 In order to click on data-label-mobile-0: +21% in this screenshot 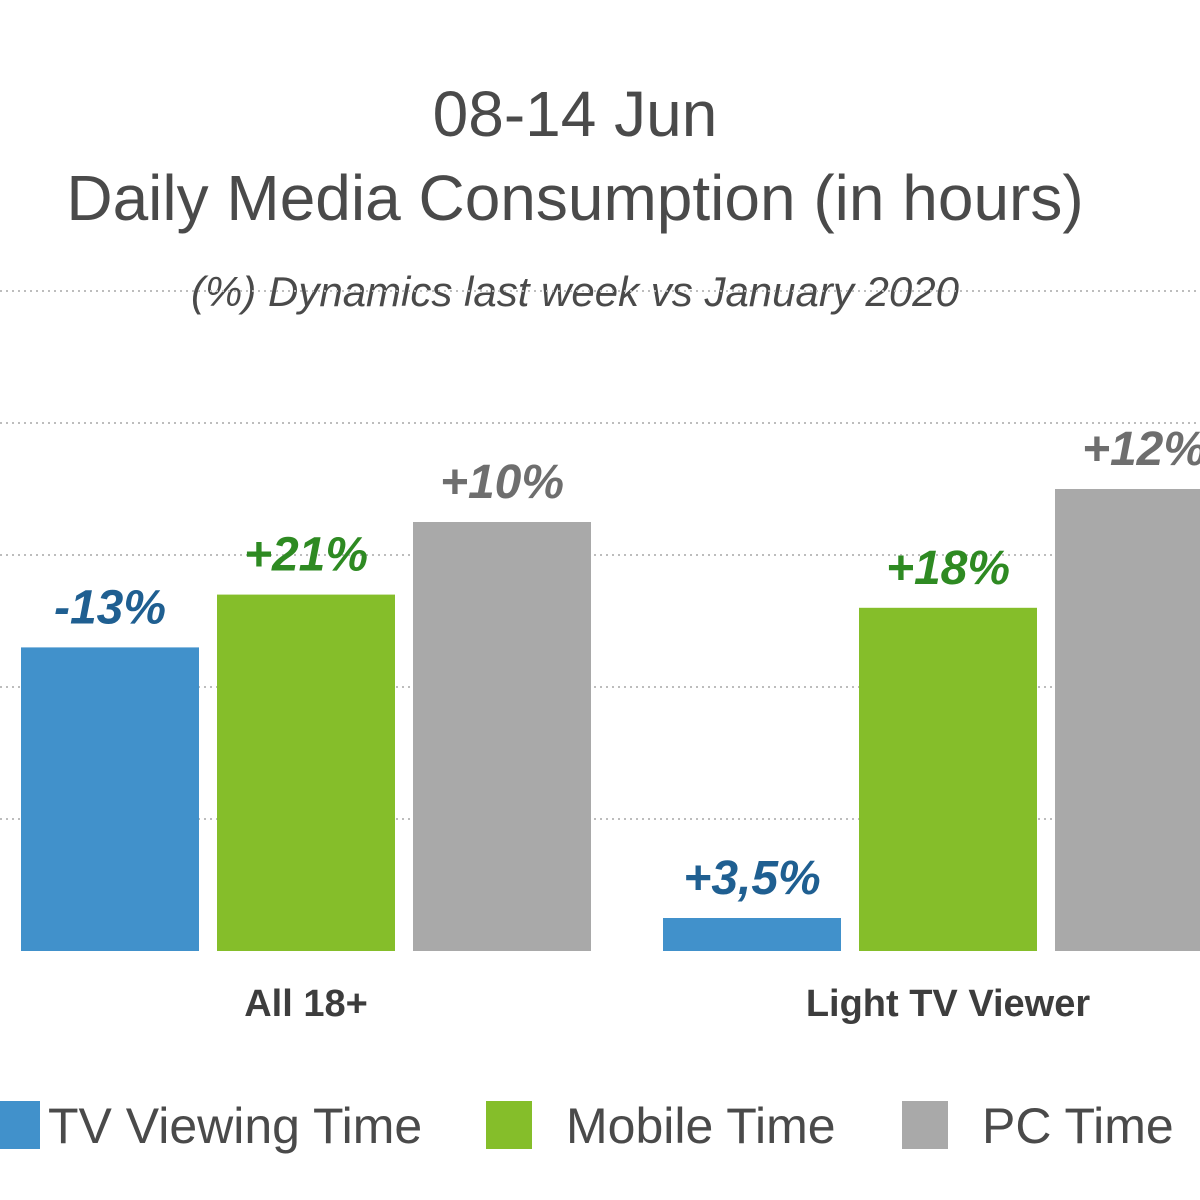, I will do `click(306, 555)`.